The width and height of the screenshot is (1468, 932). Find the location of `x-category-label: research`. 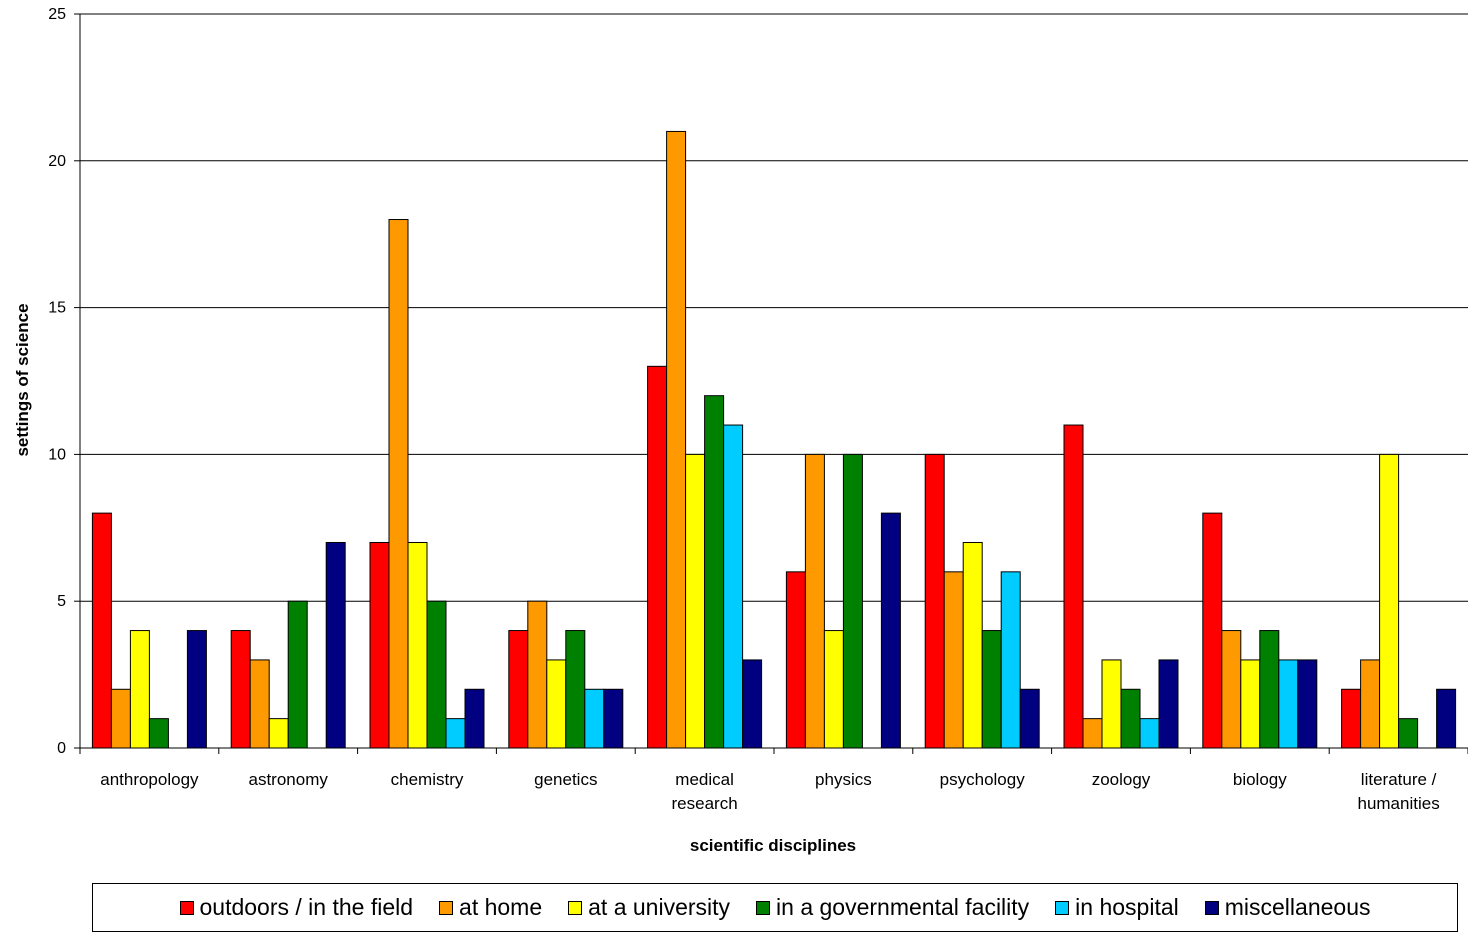

x-category-label: research is located at coordinates (705, 803).